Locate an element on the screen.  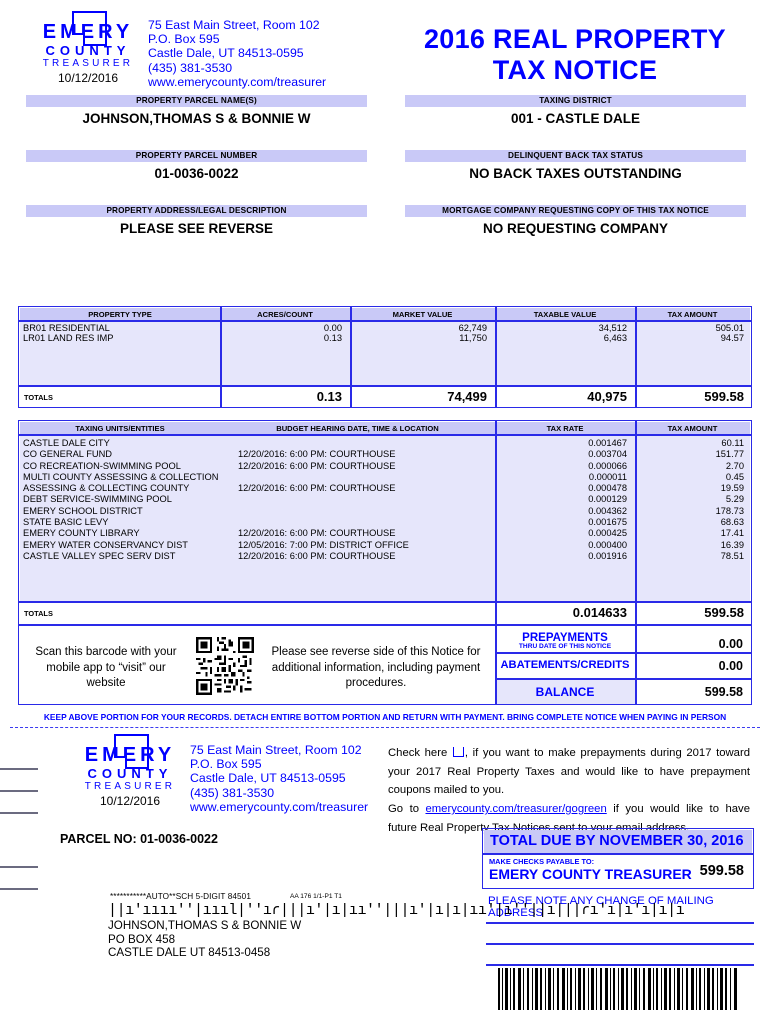
treasurer-logo: EMERY COUNTY TREASURER 10/12/2016 is located at coordinates (88, 48).